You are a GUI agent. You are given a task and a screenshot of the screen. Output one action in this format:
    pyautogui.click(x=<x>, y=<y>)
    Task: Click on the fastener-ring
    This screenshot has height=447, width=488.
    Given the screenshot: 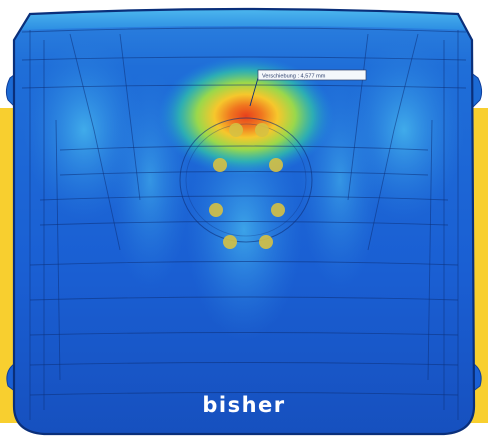 What is the action you would take?
    pyautogui.click(x=246, y=180)
    